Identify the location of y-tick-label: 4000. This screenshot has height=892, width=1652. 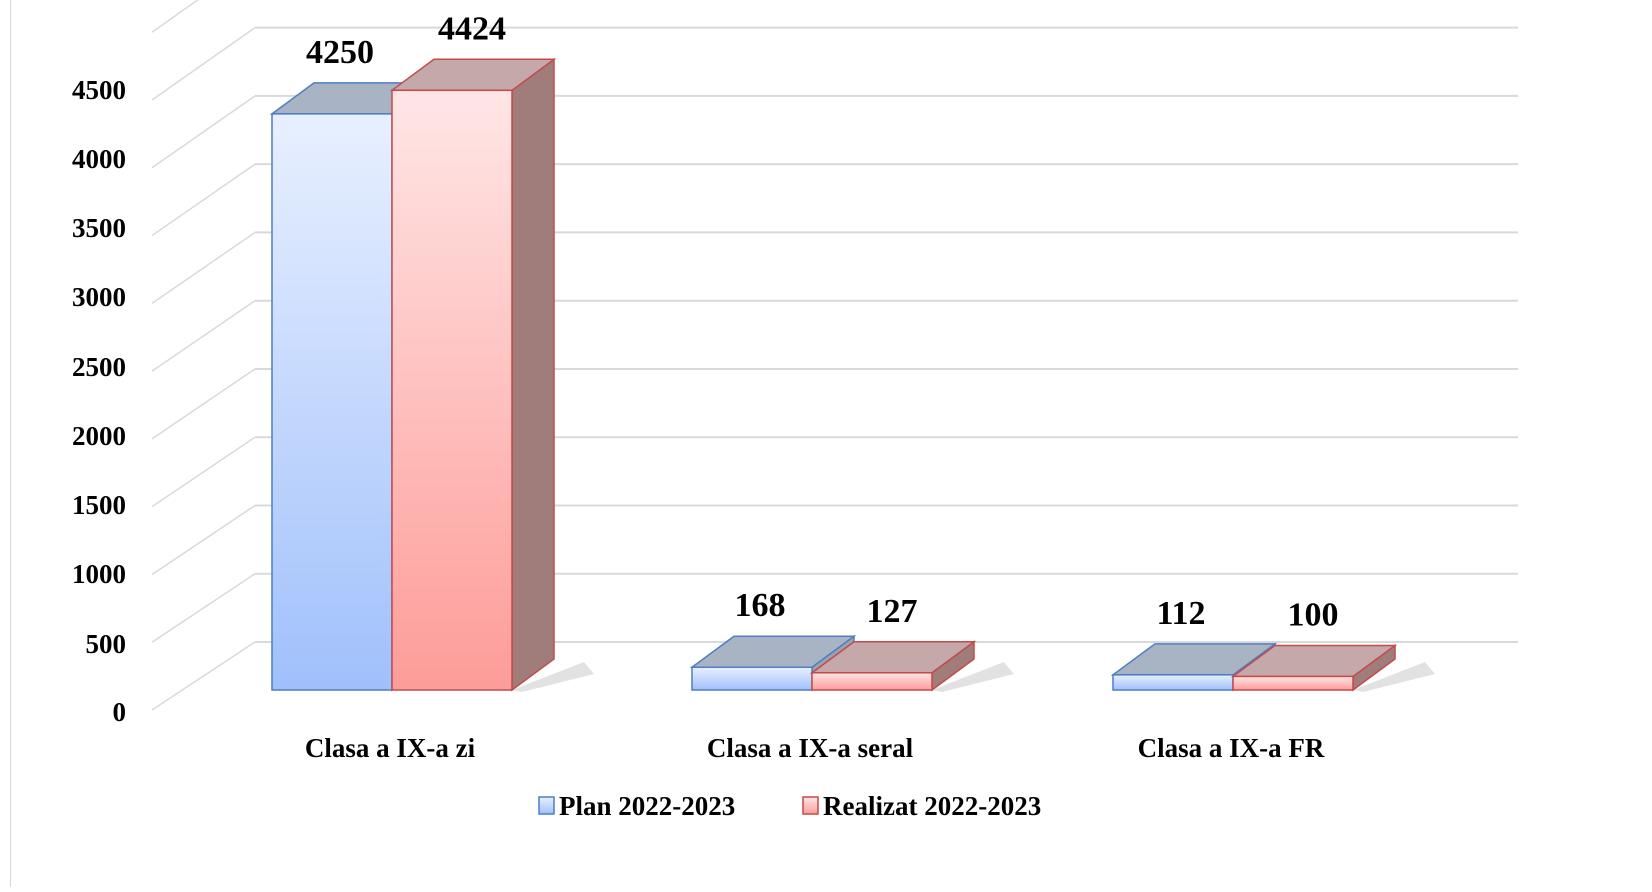
(99, 159).